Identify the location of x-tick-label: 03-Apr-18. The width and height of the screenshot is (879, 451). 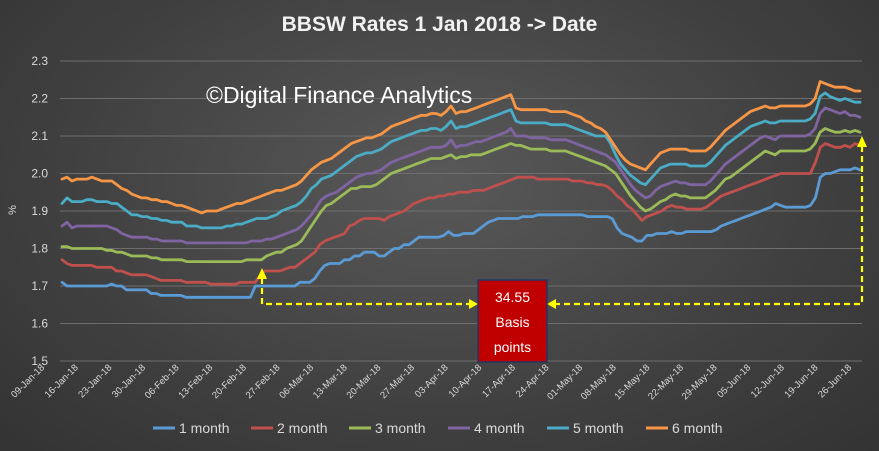
(432, 381).